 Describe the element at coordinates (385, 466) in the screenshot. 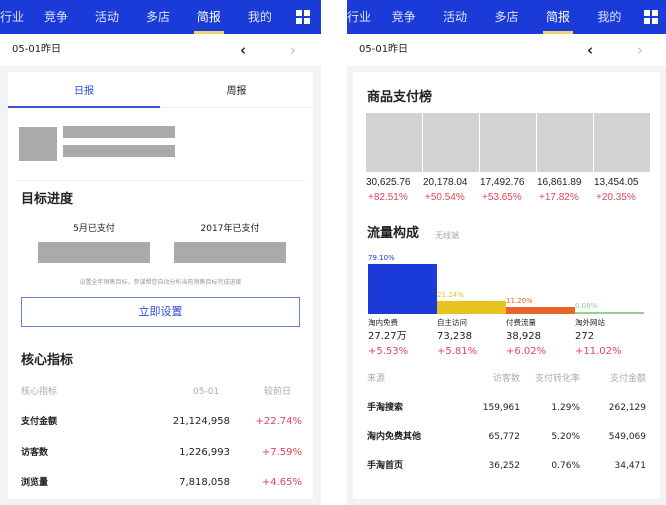

I see `source-name: 手淘首页` at that location.